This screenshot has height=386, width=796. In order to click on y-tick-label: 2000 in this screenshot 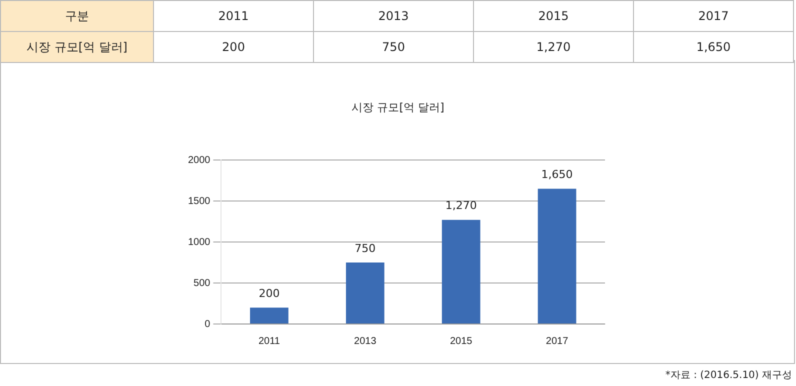, I will do `click(199, 160)`.